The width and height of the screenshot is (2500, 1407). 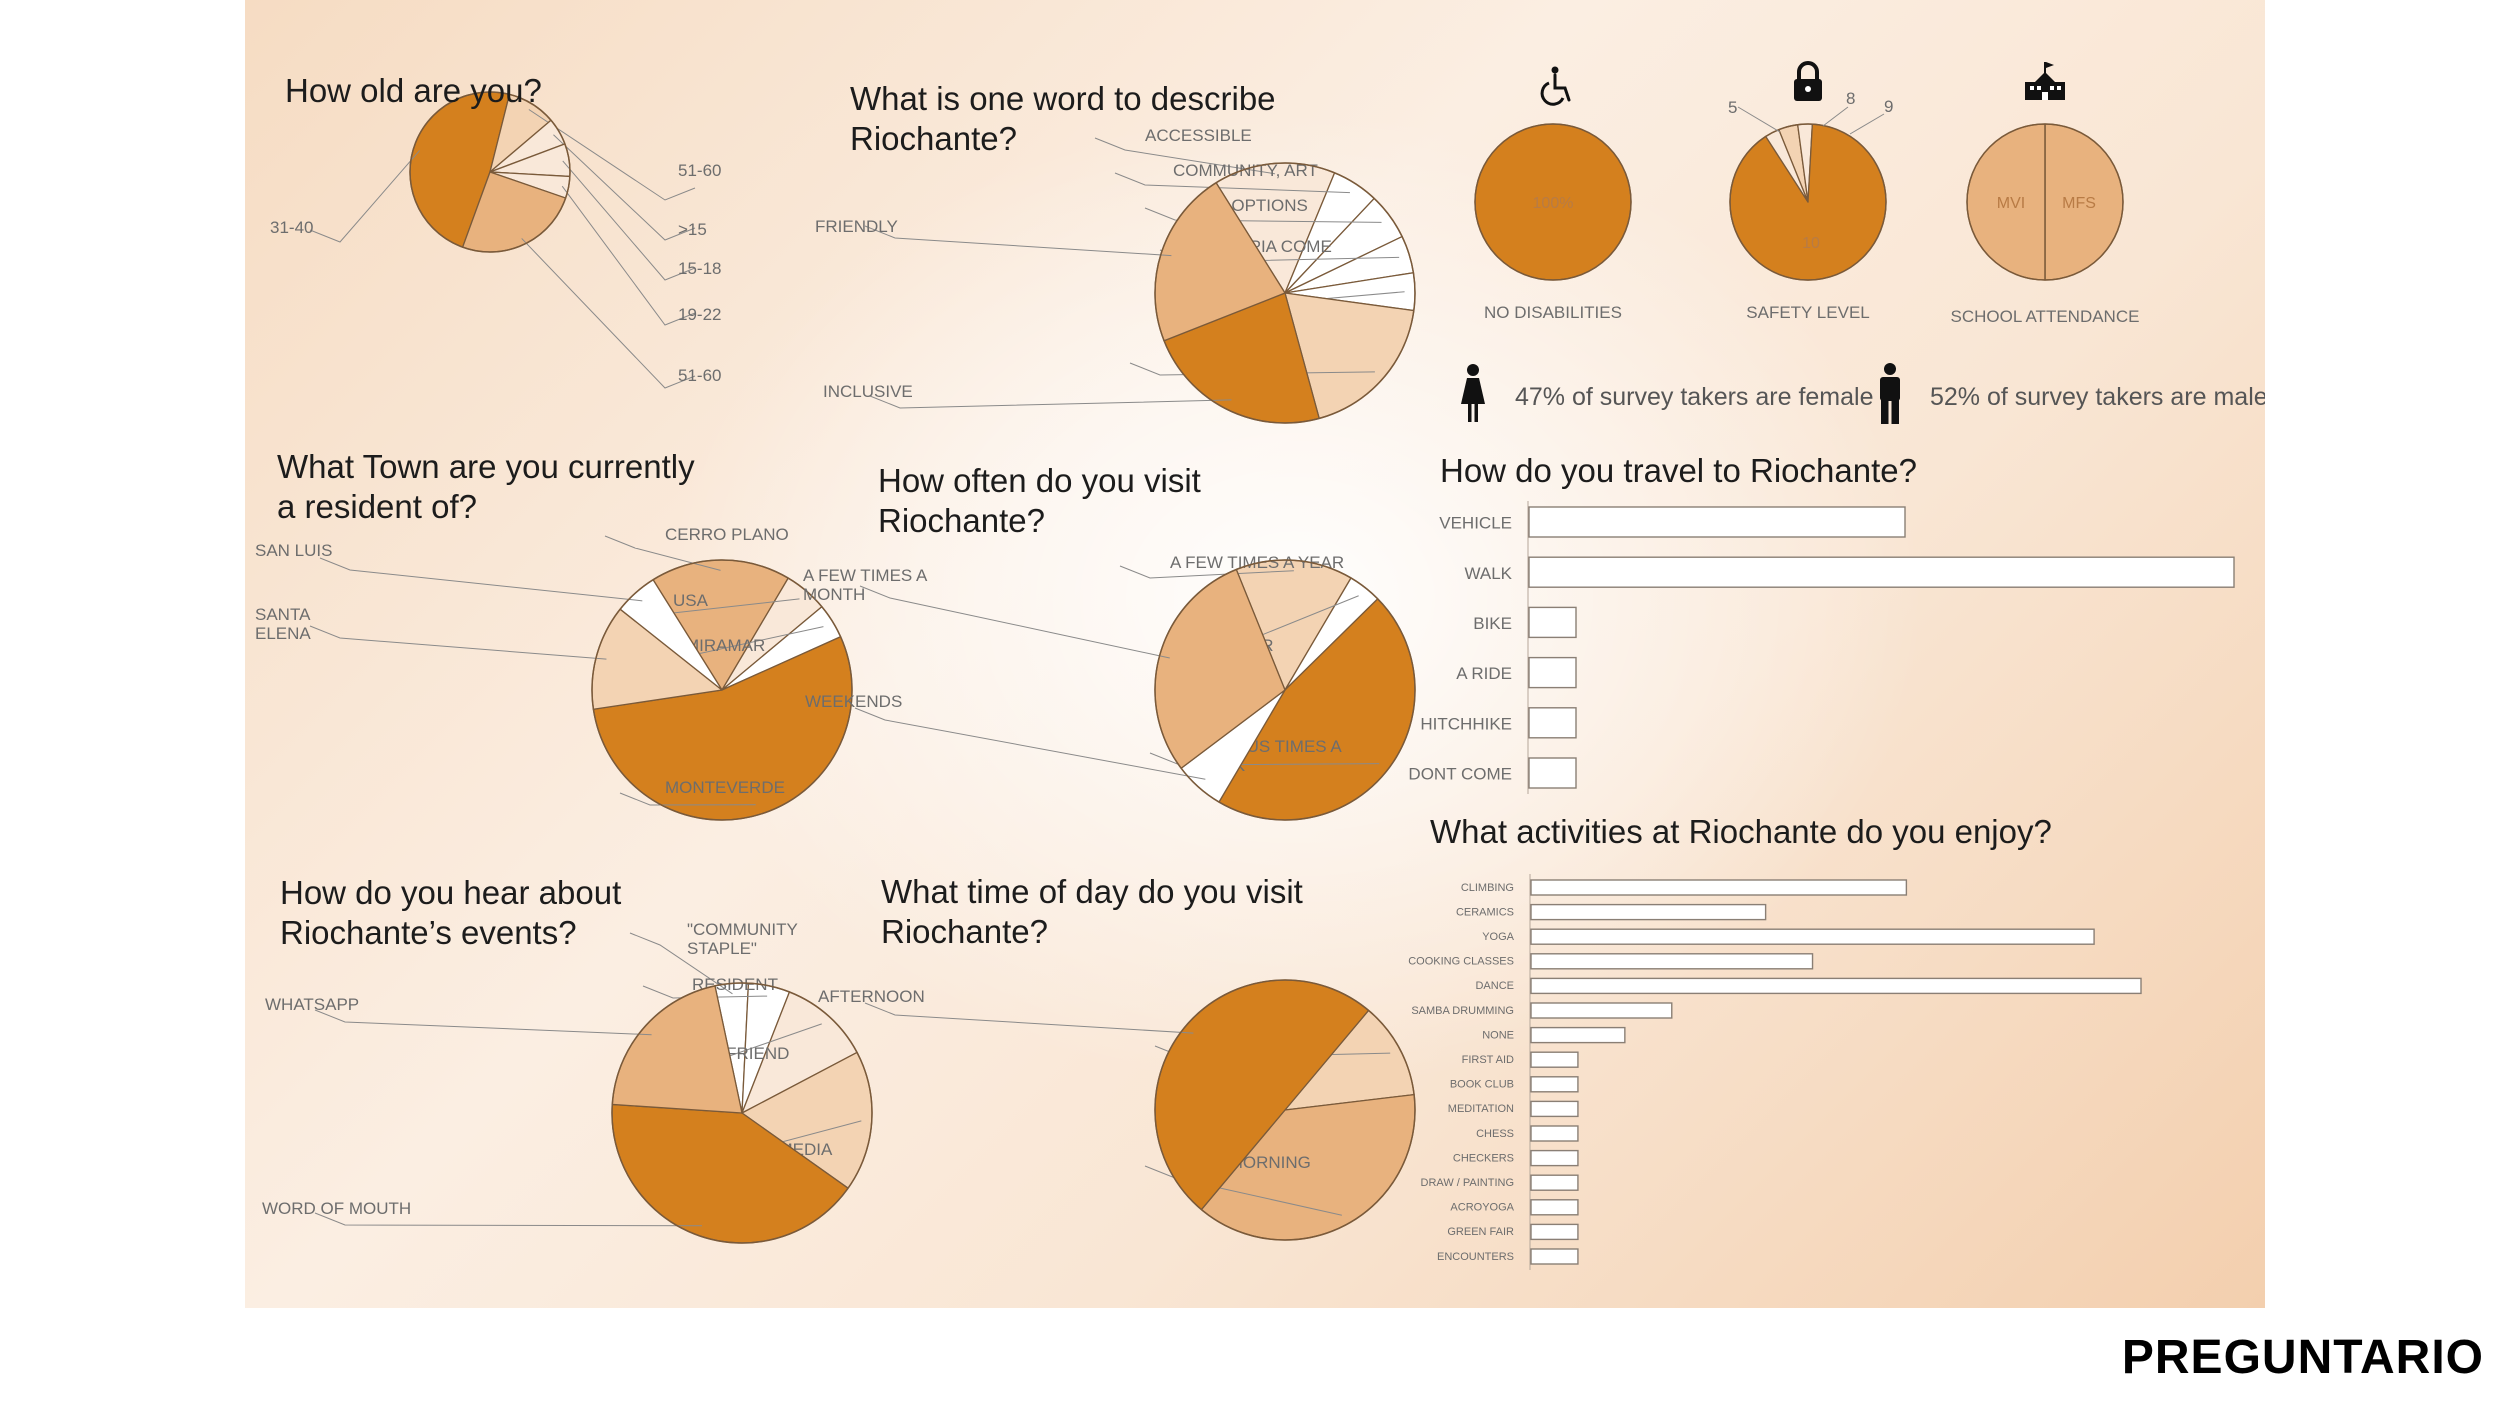 What do you see at coordinates (1481, 1109) in the screenshot?
I see `bar-label: MEDITATION` at bounding box center [1481, 1109].